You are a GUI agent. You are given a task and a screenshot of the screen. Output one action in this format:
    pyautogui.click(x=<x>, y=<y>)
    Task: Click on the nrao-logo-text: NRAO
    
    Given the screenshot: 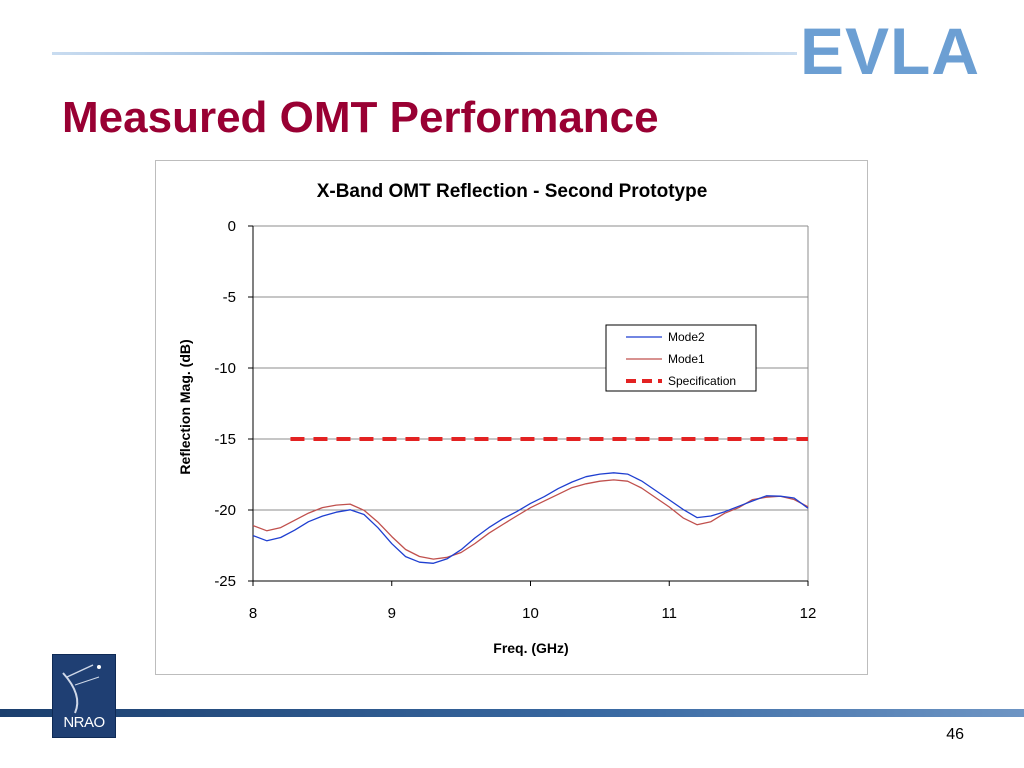 What is the action you would take?
    pyautogui.click(x=84, y=722)
    